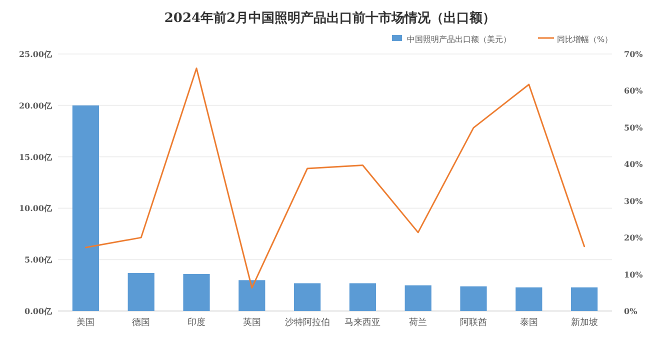  I want to click on x-tick-label: 沙特阿拉伯, so click(307, 322).